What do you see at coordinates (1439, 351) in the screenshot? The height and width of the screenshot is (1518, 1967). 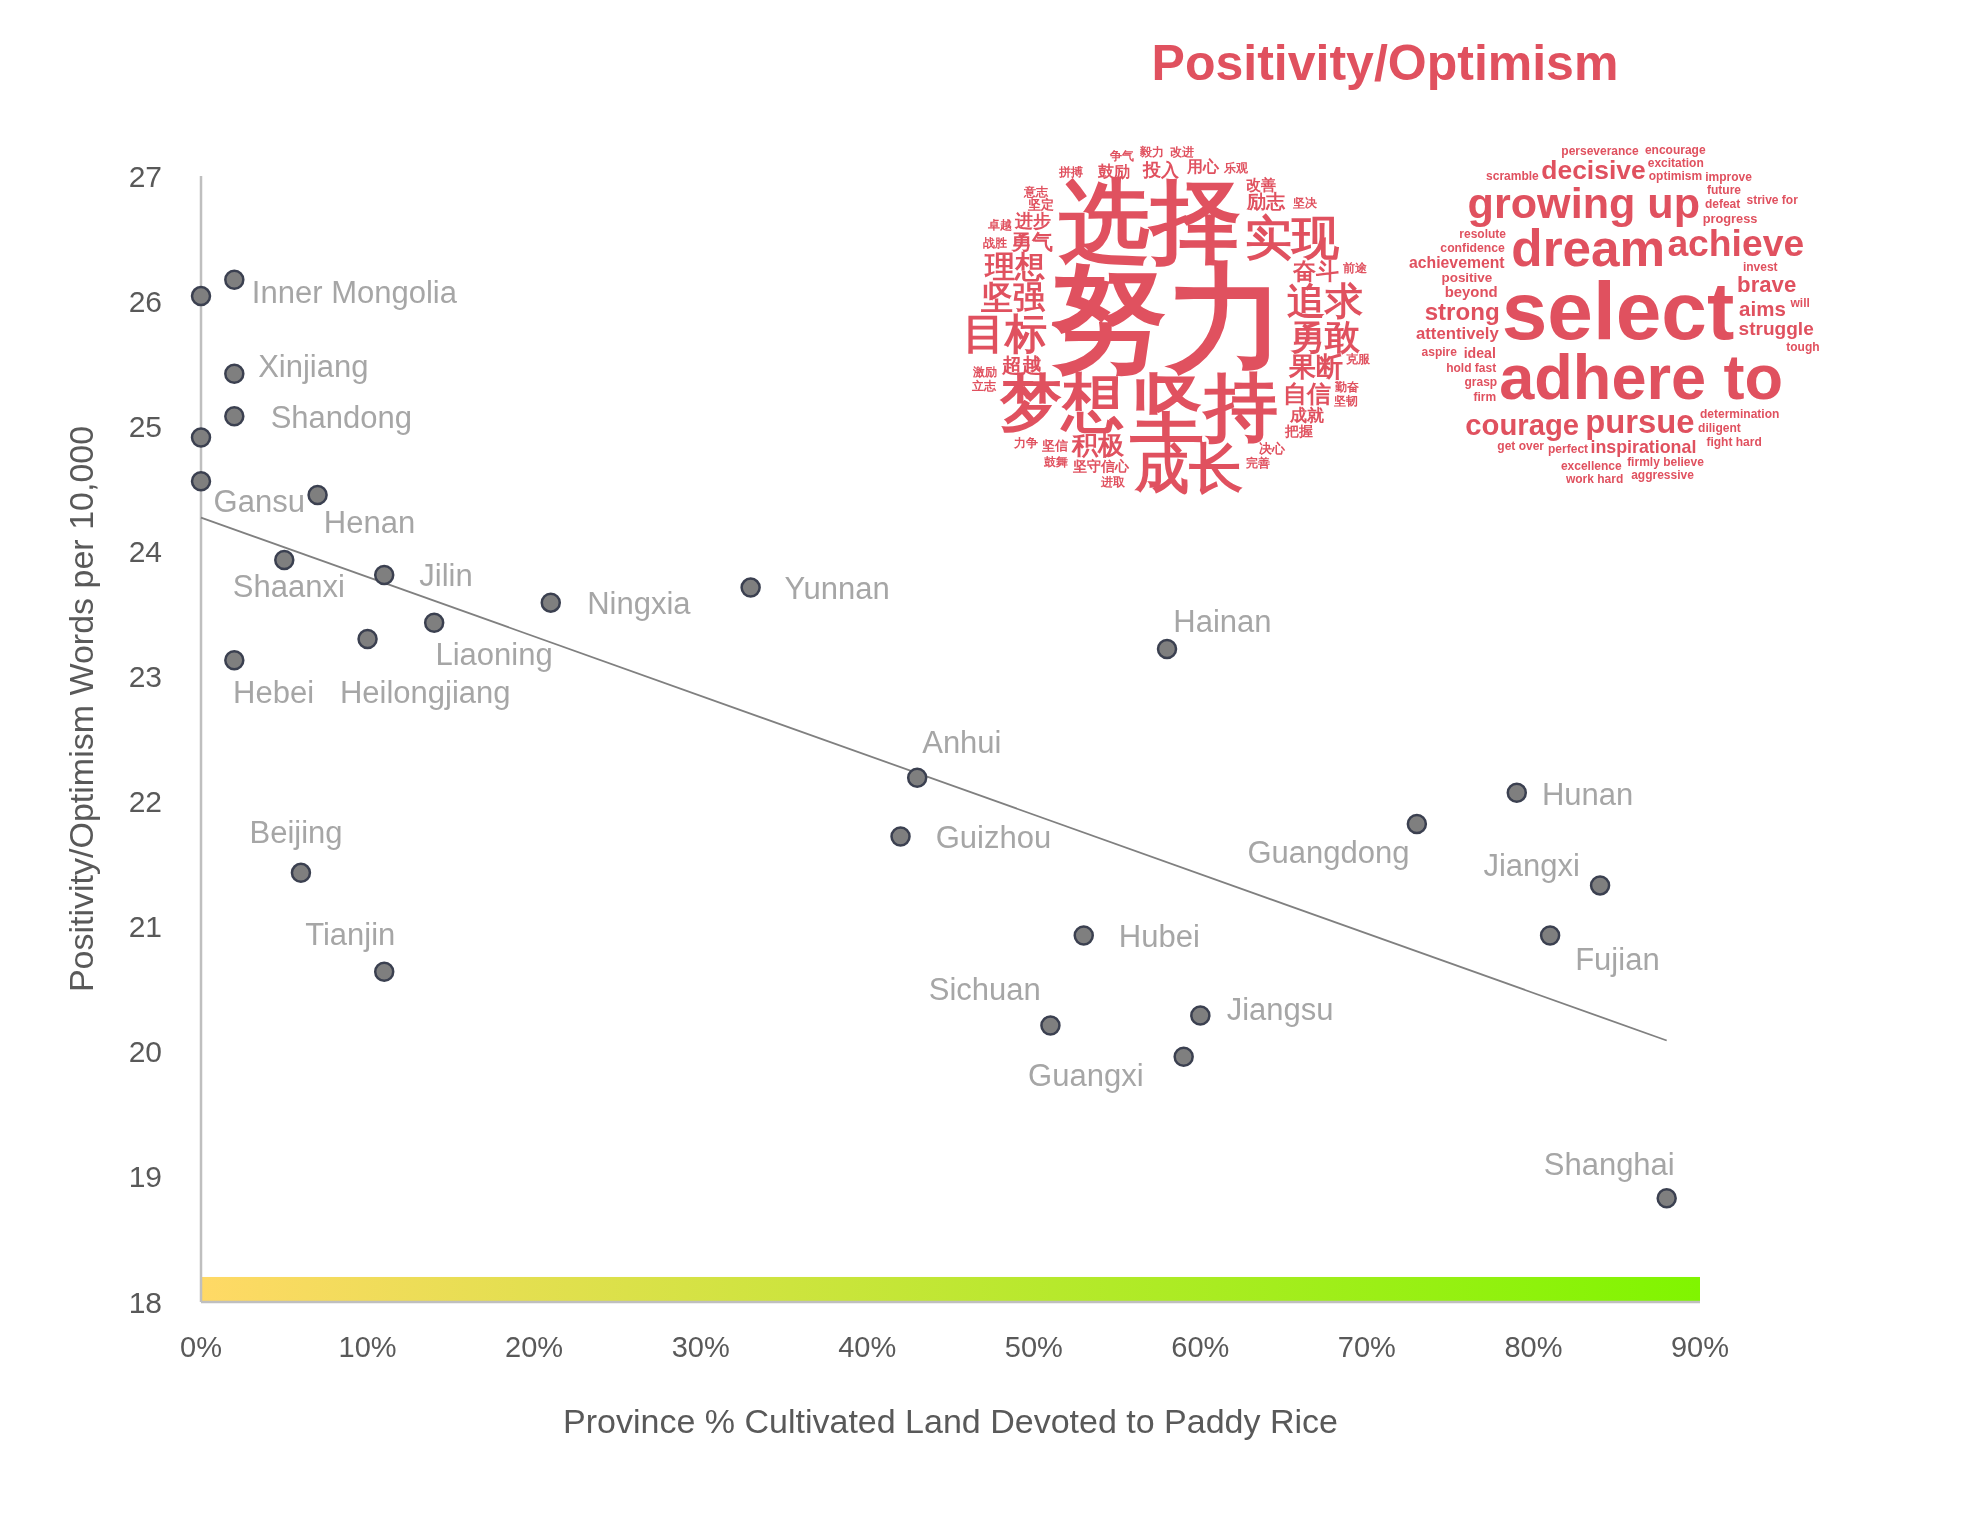 I see `annotation: aspire` at bounding box center [1439, 351].